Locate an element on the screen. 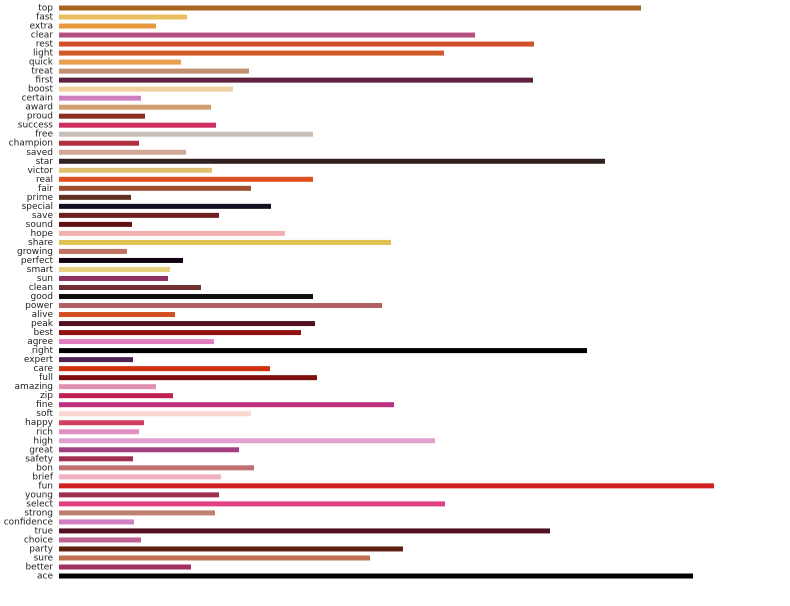 The image size is (790, 606). y-tick-label: fast is located at coordinates (44, 18).